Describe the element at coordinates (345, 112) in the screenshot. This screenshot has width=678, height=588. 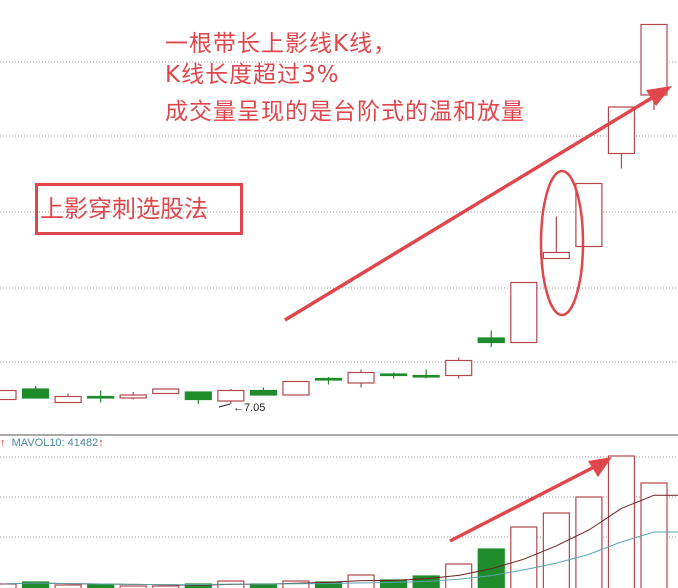
I see `annotation-line-3: 成交量呈现的是台阶式的温和放量` at that location.